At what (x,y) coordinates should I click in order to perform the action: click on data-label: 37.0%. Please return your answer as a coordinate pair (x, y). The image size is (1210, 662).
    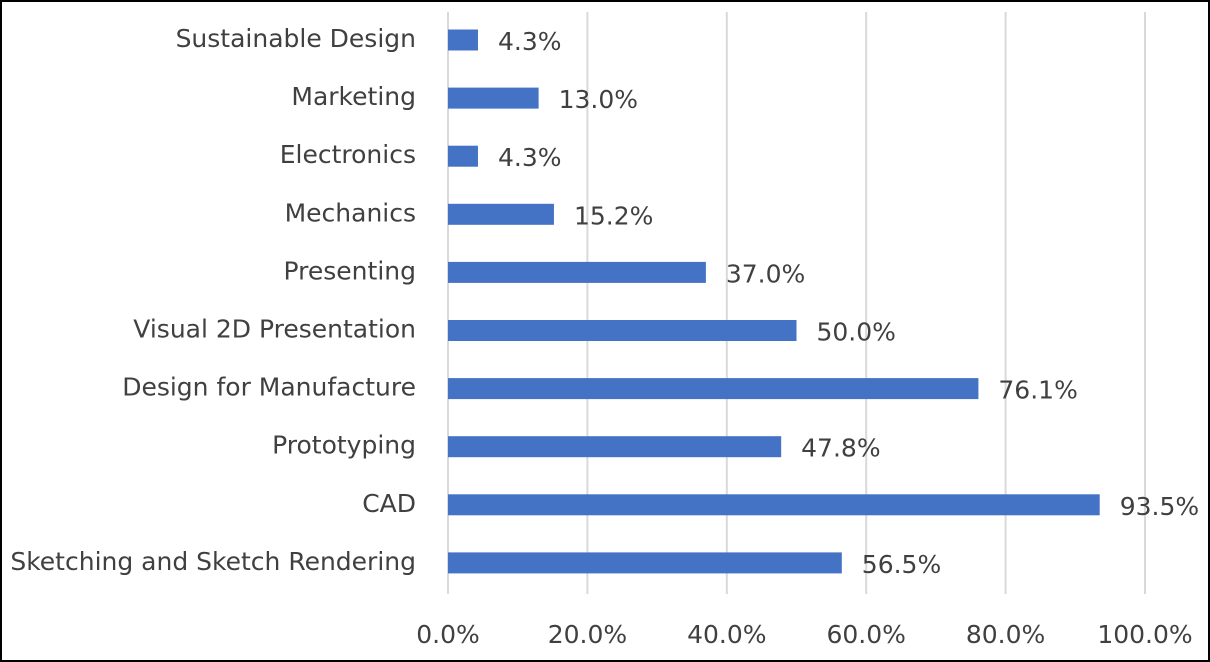
    Looking at the image, I should click on (765, 273).